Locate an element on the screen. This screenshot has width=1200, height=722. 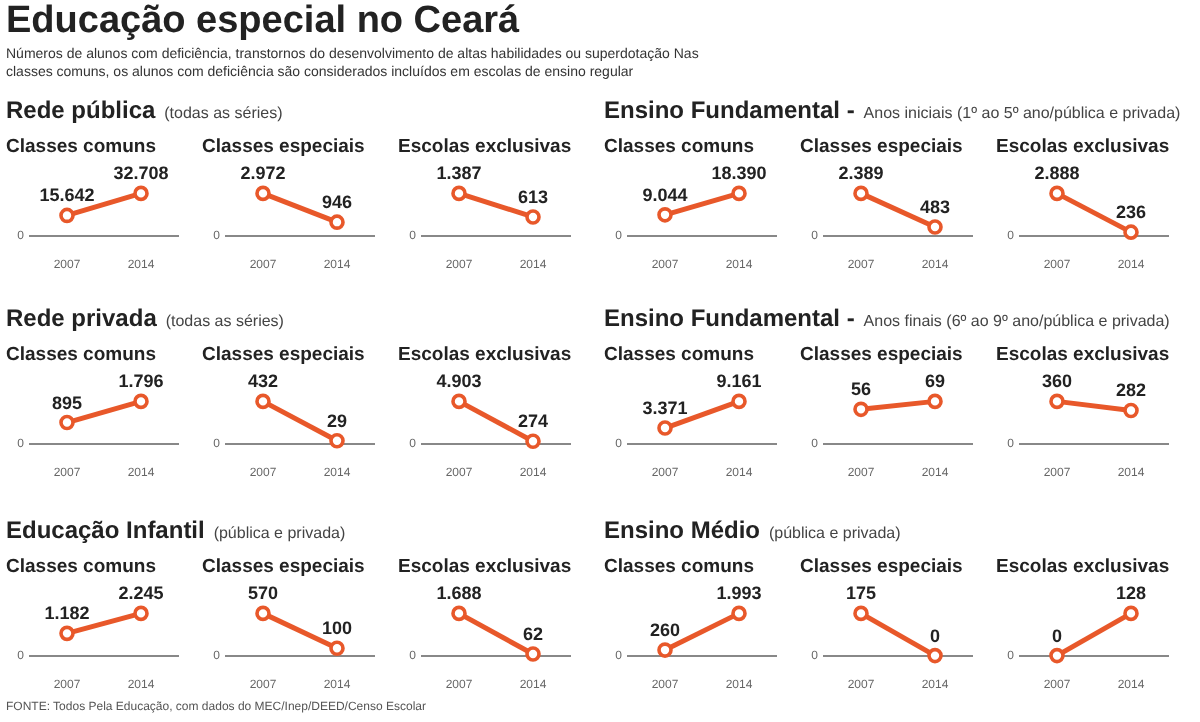
data-label: 1.387 is located at coordinates (459, 173).